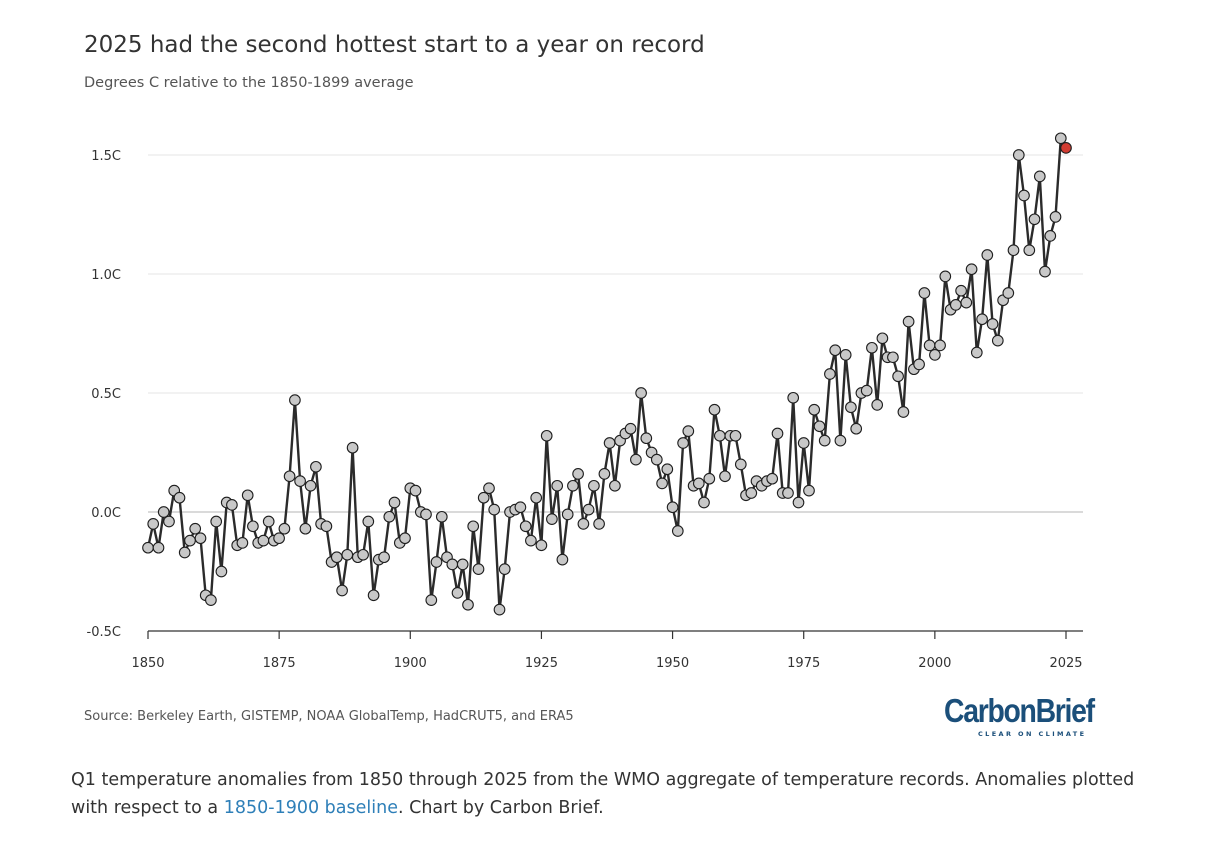 The image size is (1206, 860). Describe the element at coordinates (934, 663) in the screenshot. I see `x-tick-label: 2000` at that location.